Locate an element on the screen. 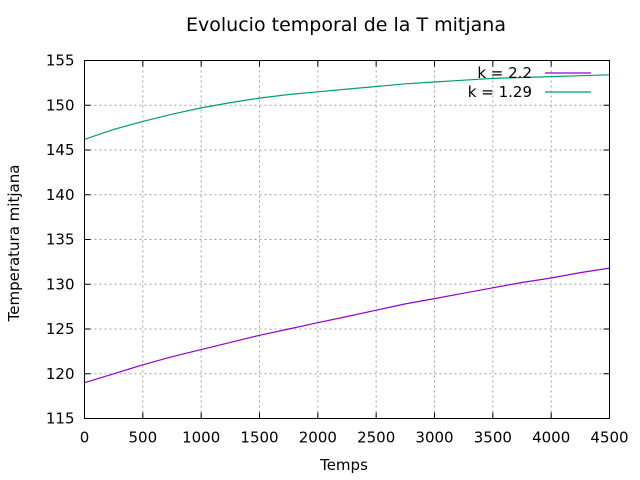 This screenshot has width=640, height=480. legend: k = 2.2k = 1.29 is located at coordinates (529, 82).